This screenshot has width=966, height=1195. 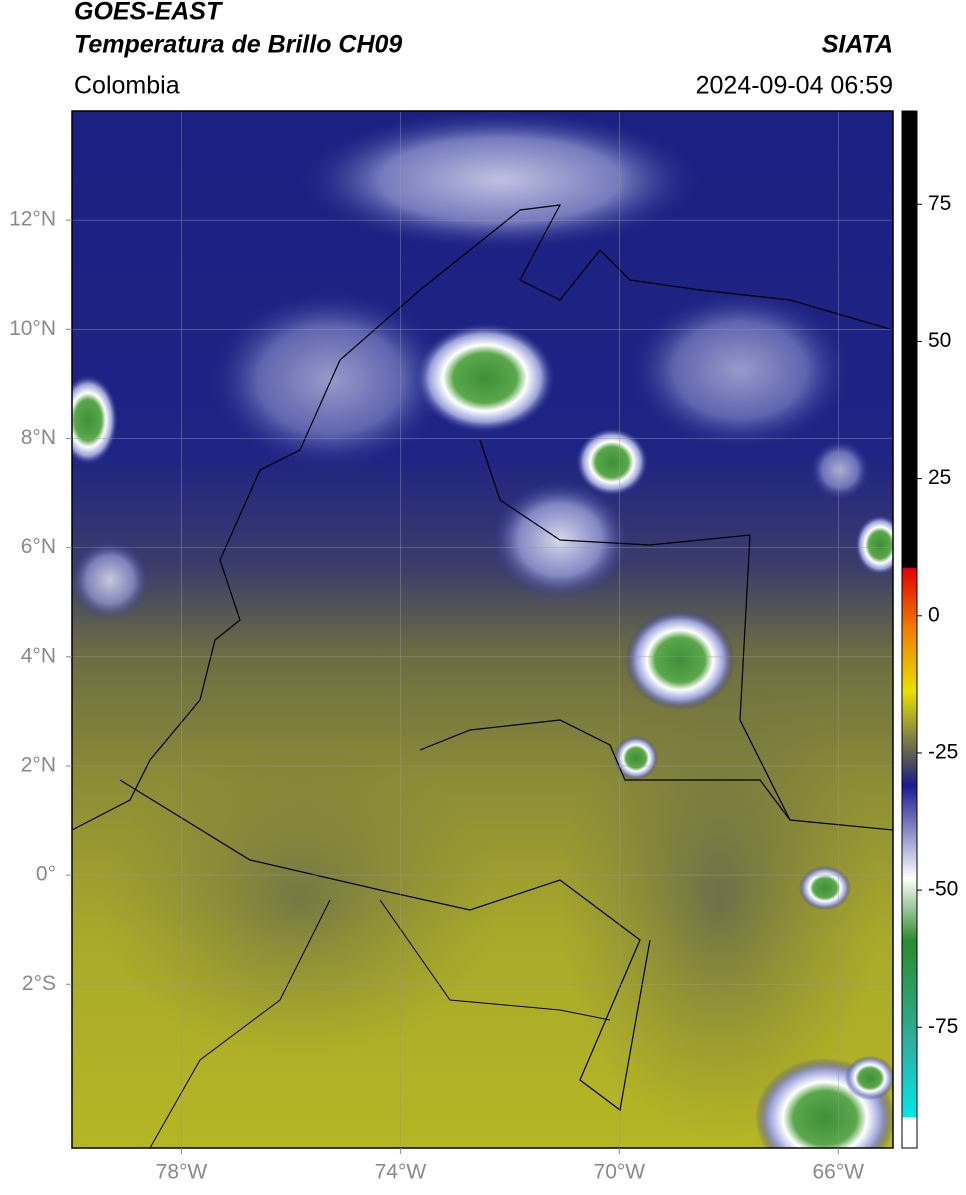 What do you see at coordinates (39, 983) in the screenshot?
I see `lat-tick-label: 2°S` at bounding box center [39, 983].